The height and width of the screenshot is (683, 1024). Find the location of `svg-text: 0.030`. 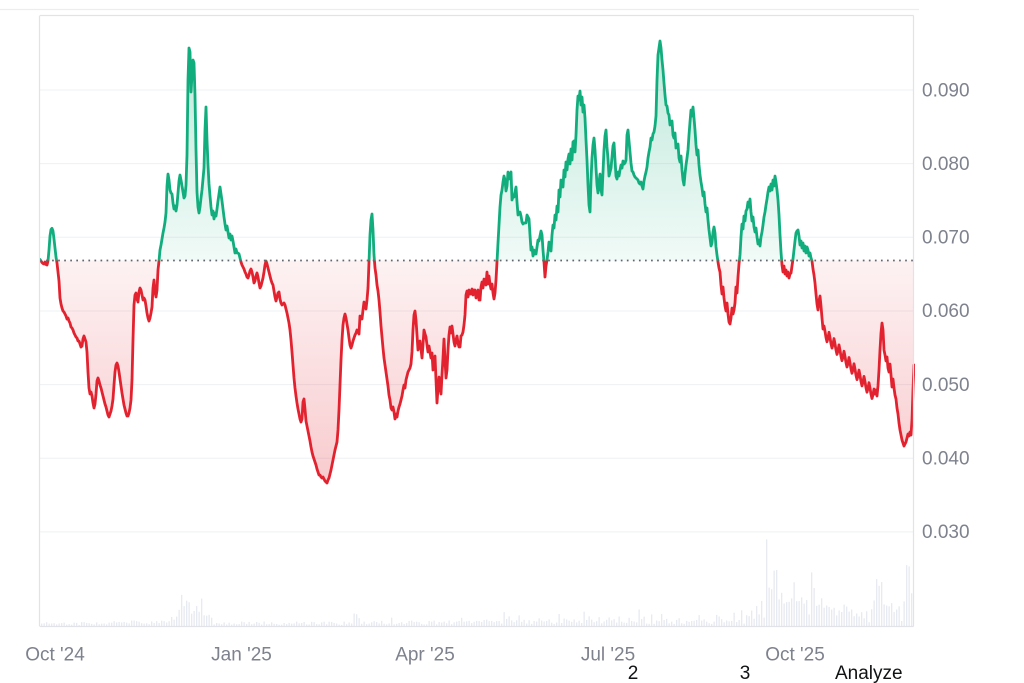

svg-text: 0.030 is located at coordinates (946, 532).